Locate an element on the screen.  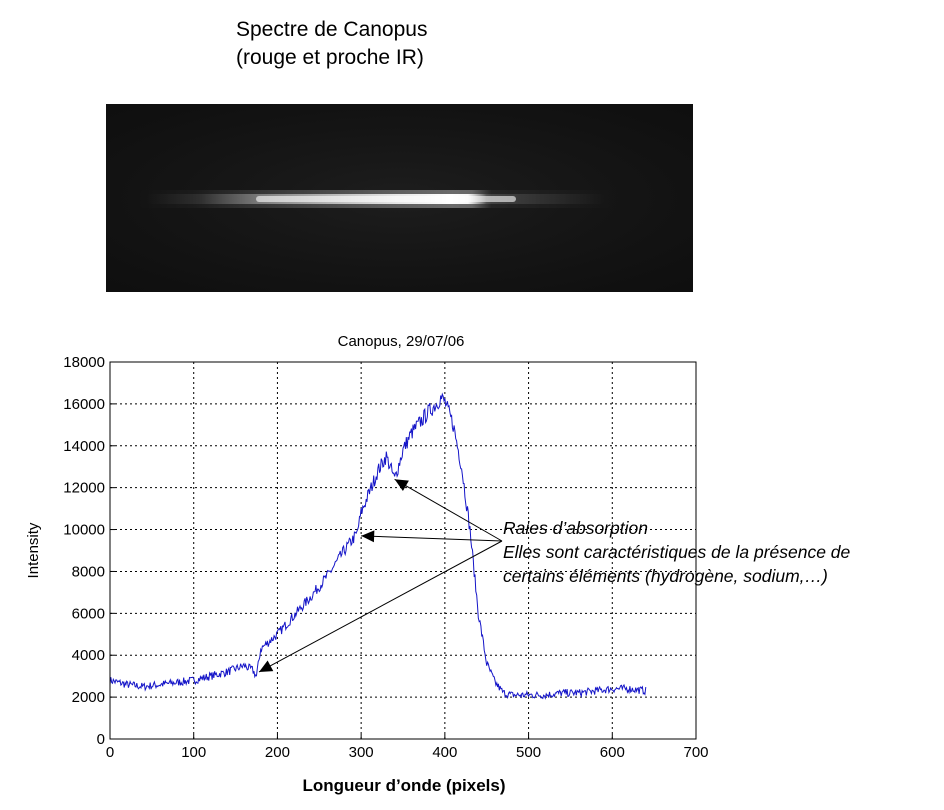
y-tick-label: 12000 is located at coordinates (84, 488).